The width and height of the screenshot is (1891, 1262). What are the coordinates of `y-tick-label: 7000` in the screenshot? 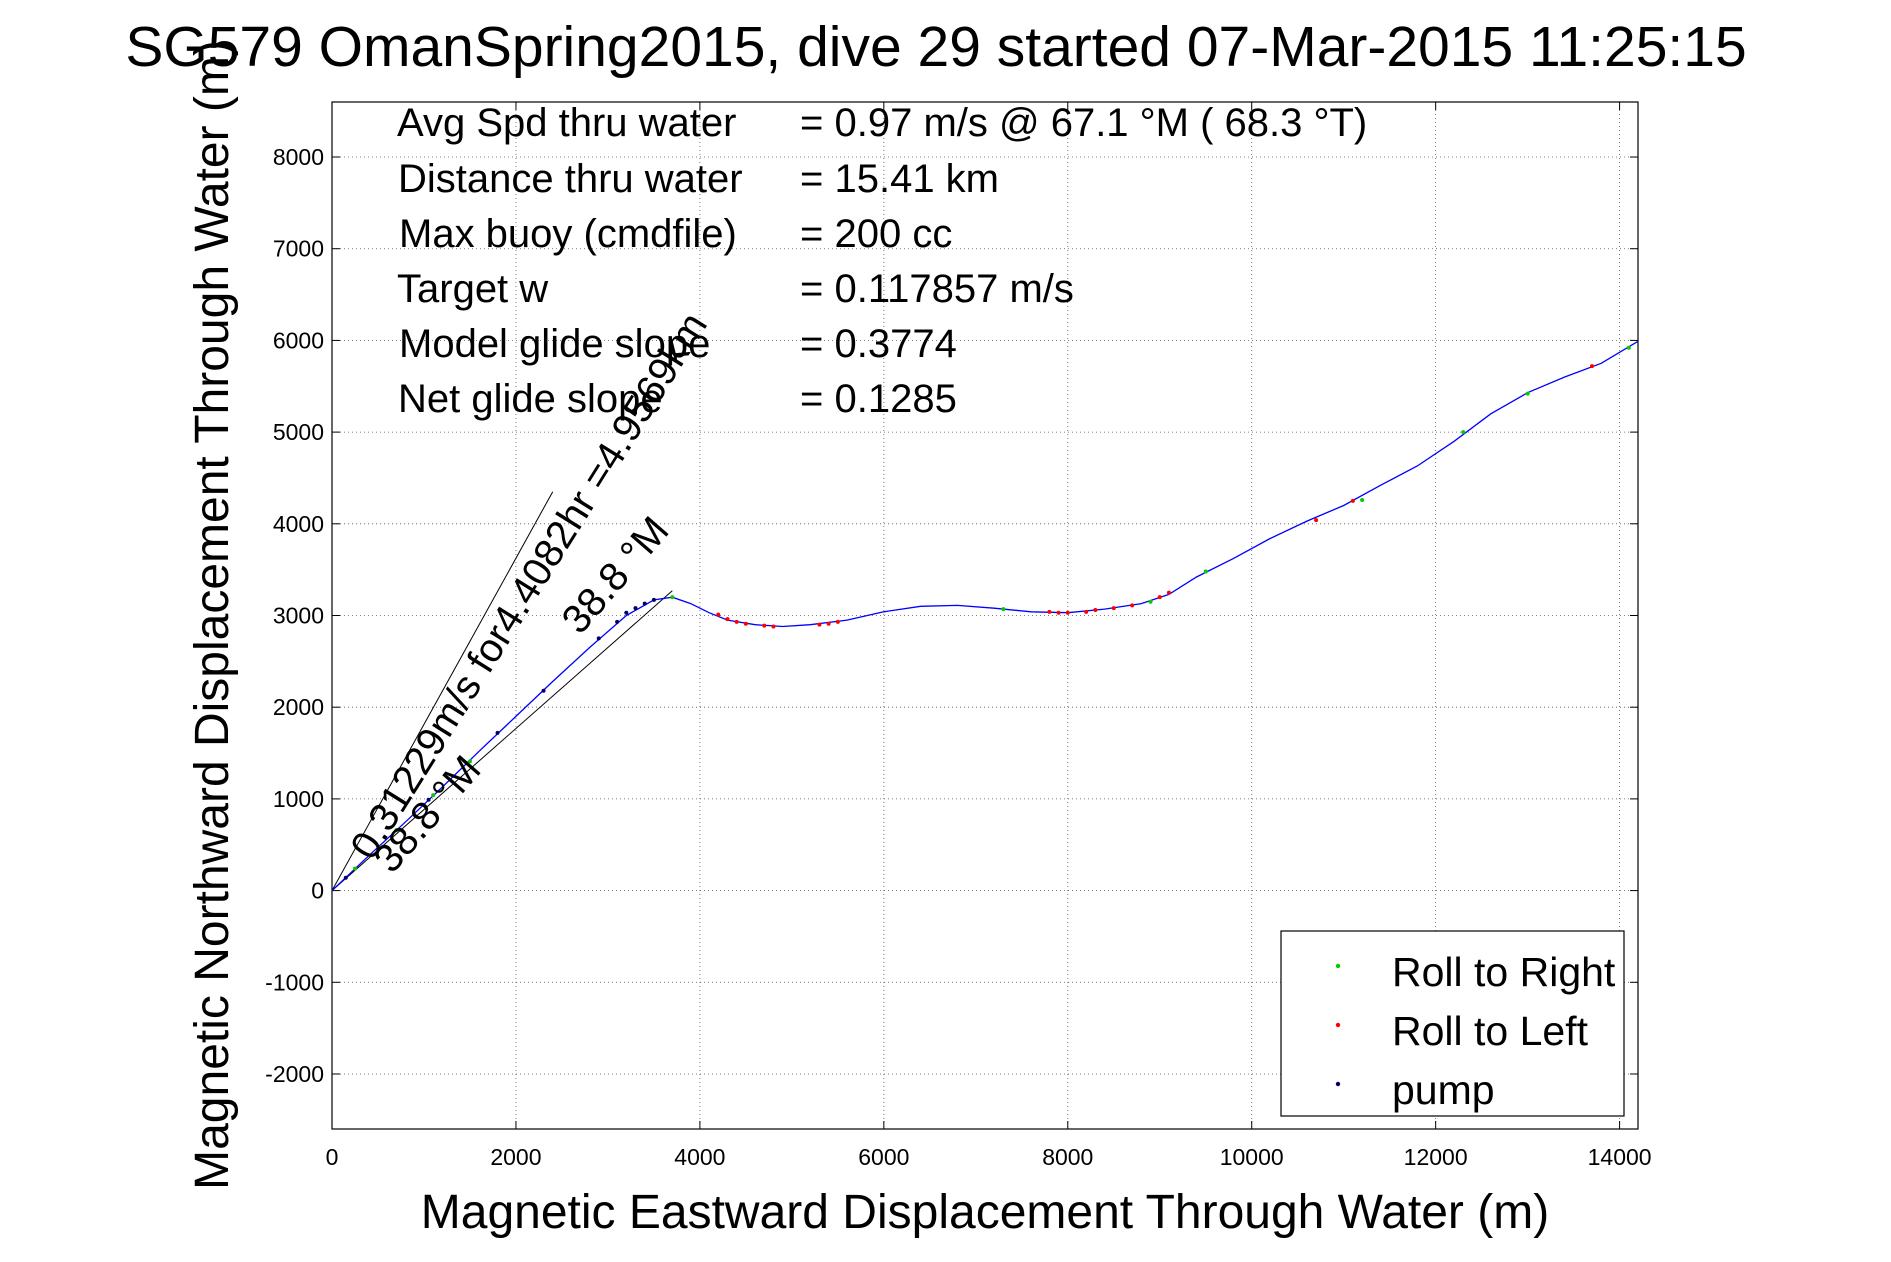 It's located at (298, 249).